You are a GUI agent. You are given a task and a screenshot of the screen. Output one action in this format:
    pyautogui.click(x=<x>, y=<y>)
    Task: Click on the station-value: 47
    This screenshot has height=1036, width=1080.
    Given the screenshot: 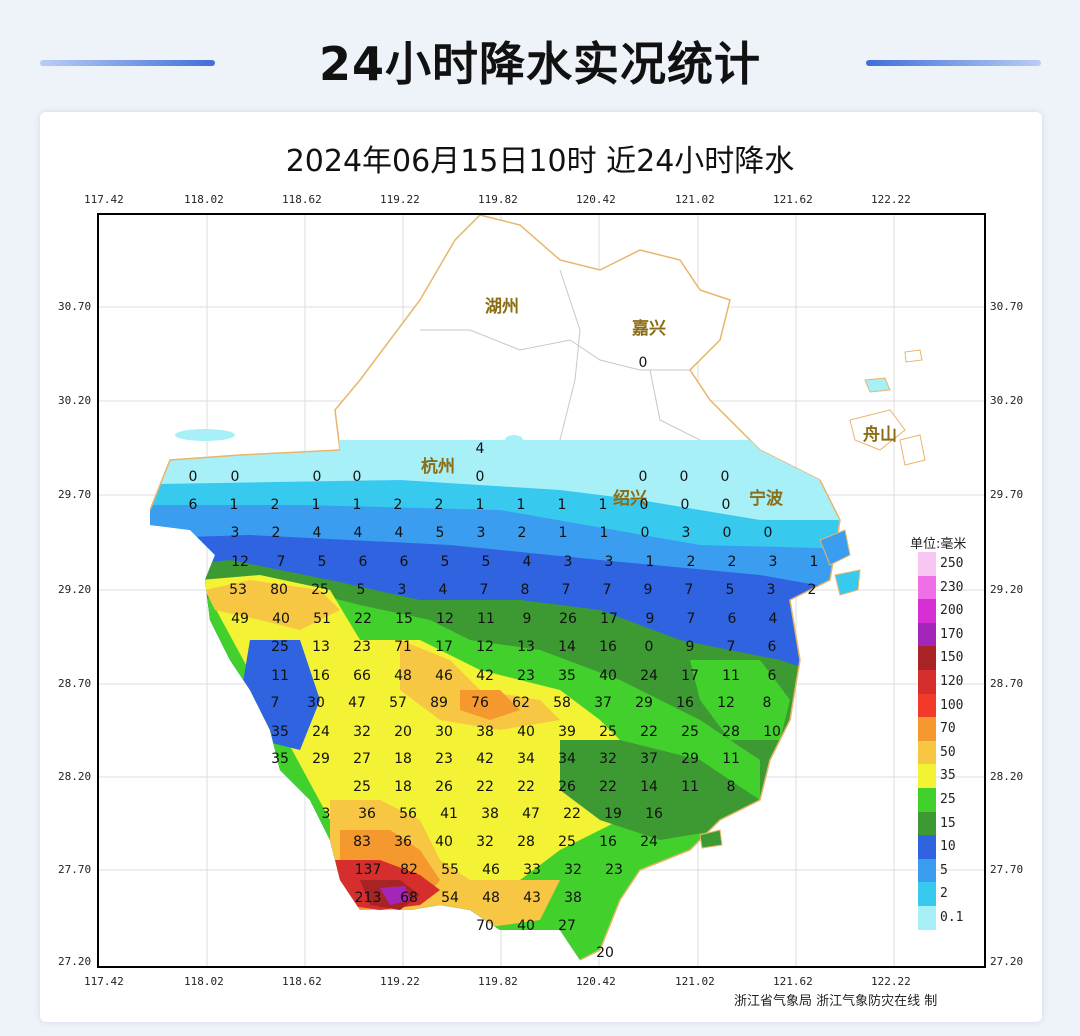 What is the action you would take?
    pyautogui.click(x=531, y=814)
    